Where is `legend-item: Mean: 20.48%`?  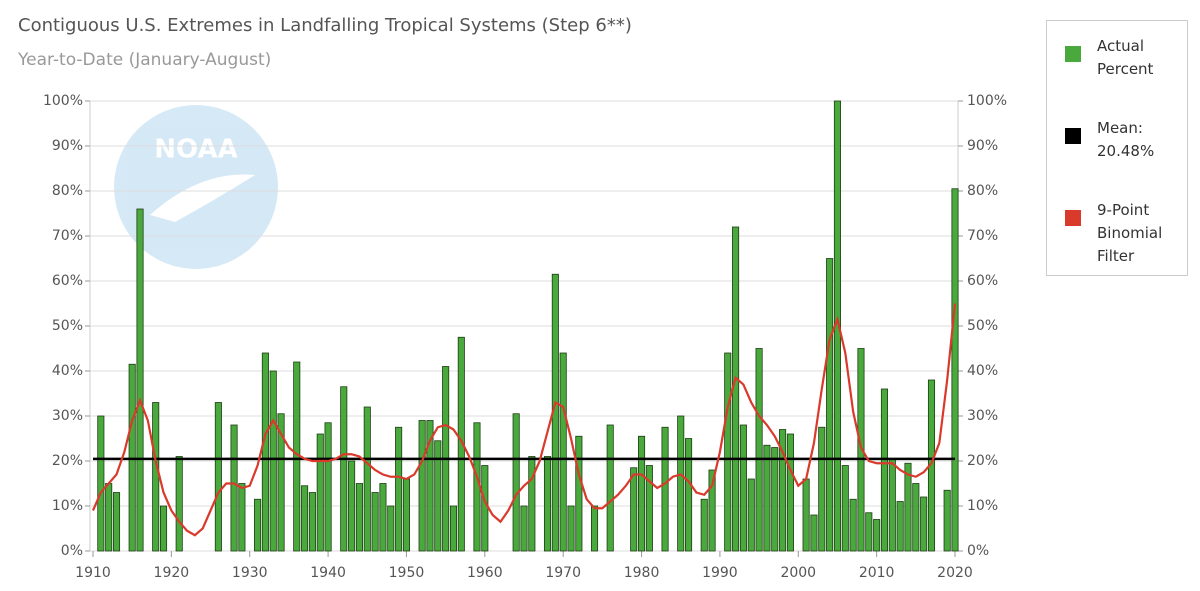 legend-item: Mean: 20.48% is located at coordinates (1122, 140).